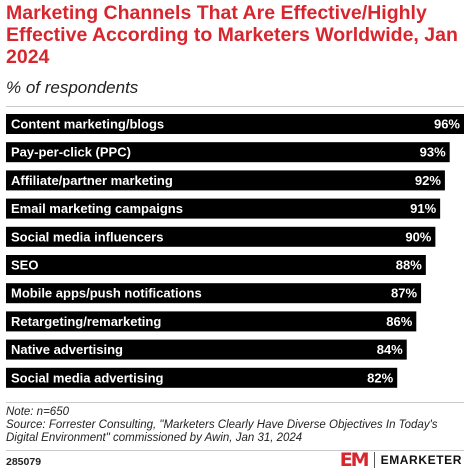 The width and height of the screenshot is (470, 474). What do you see at coordinates (390, 349) in the screenshot?
I see `value-label: 84%` at bounding box center [390, 349].